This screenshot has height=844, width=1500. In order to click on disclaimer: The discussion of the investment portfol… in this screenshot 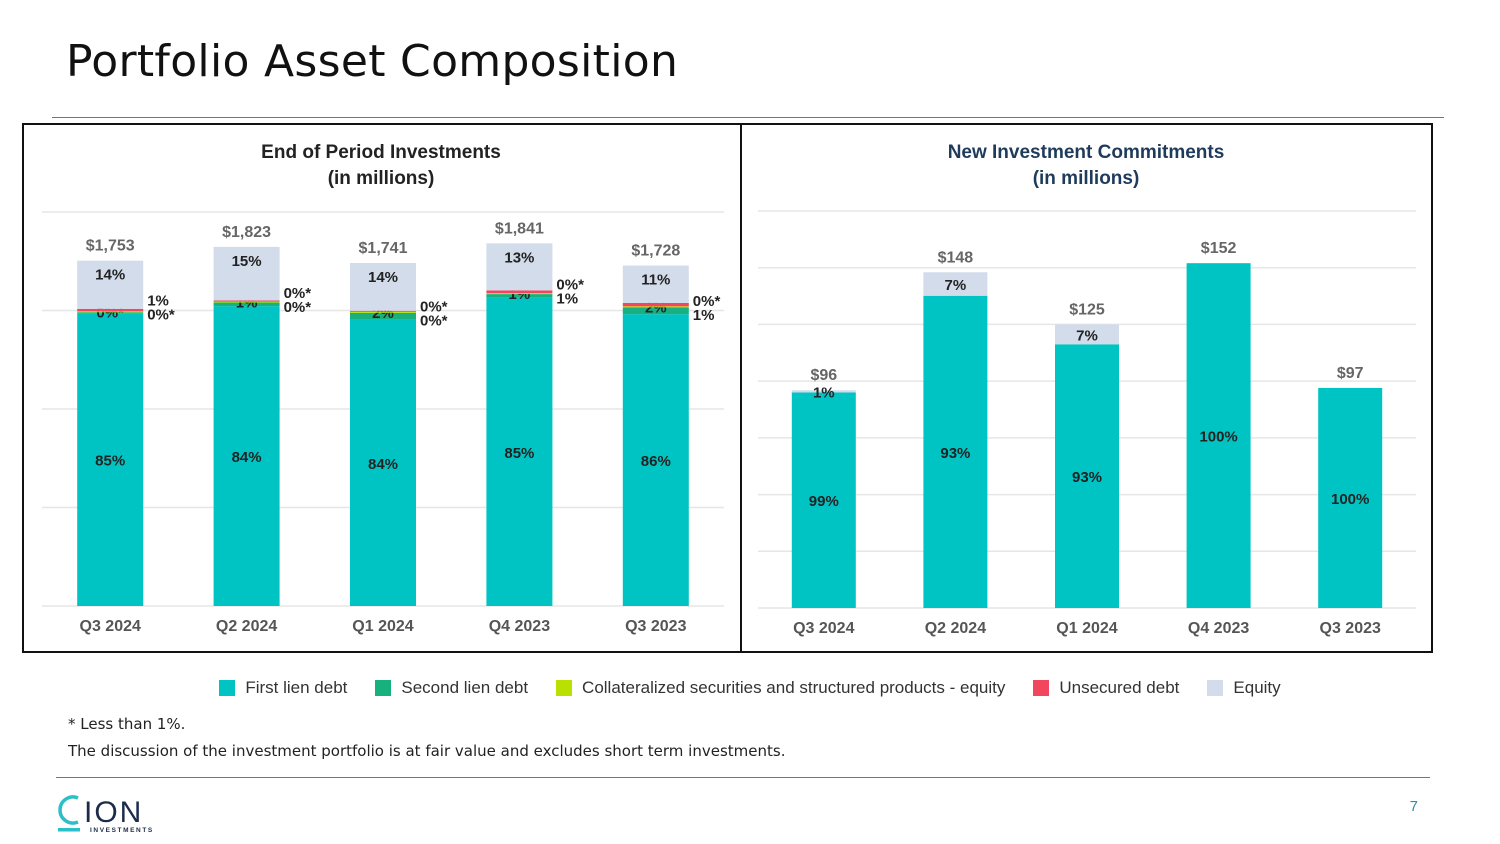, I will do `click(427, 751)`.